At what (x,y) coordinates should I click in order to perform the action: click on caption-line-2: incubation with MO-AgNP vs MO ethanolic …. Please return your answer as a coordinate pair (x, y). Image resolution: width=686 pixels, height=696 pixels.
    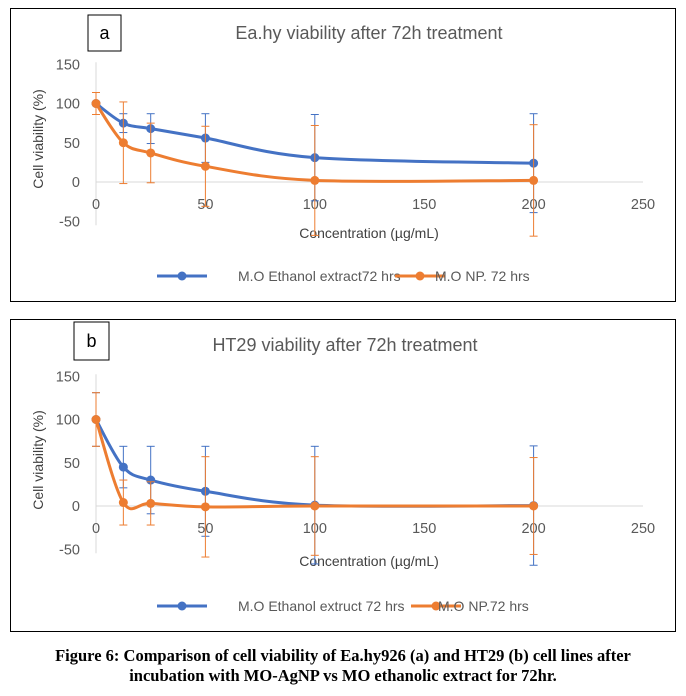
    Looking at the image, I should click on (343, 675).